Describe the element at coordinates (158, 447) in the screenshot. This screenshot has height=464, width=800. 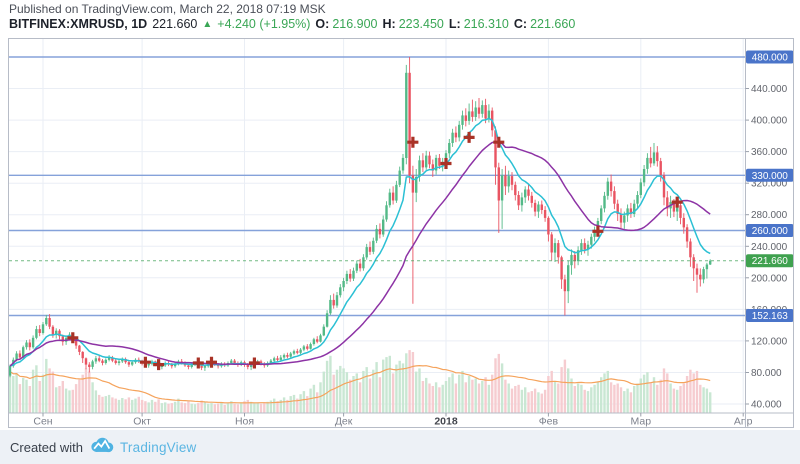
I see `tradingview-brand-text: TradingView` at that location.